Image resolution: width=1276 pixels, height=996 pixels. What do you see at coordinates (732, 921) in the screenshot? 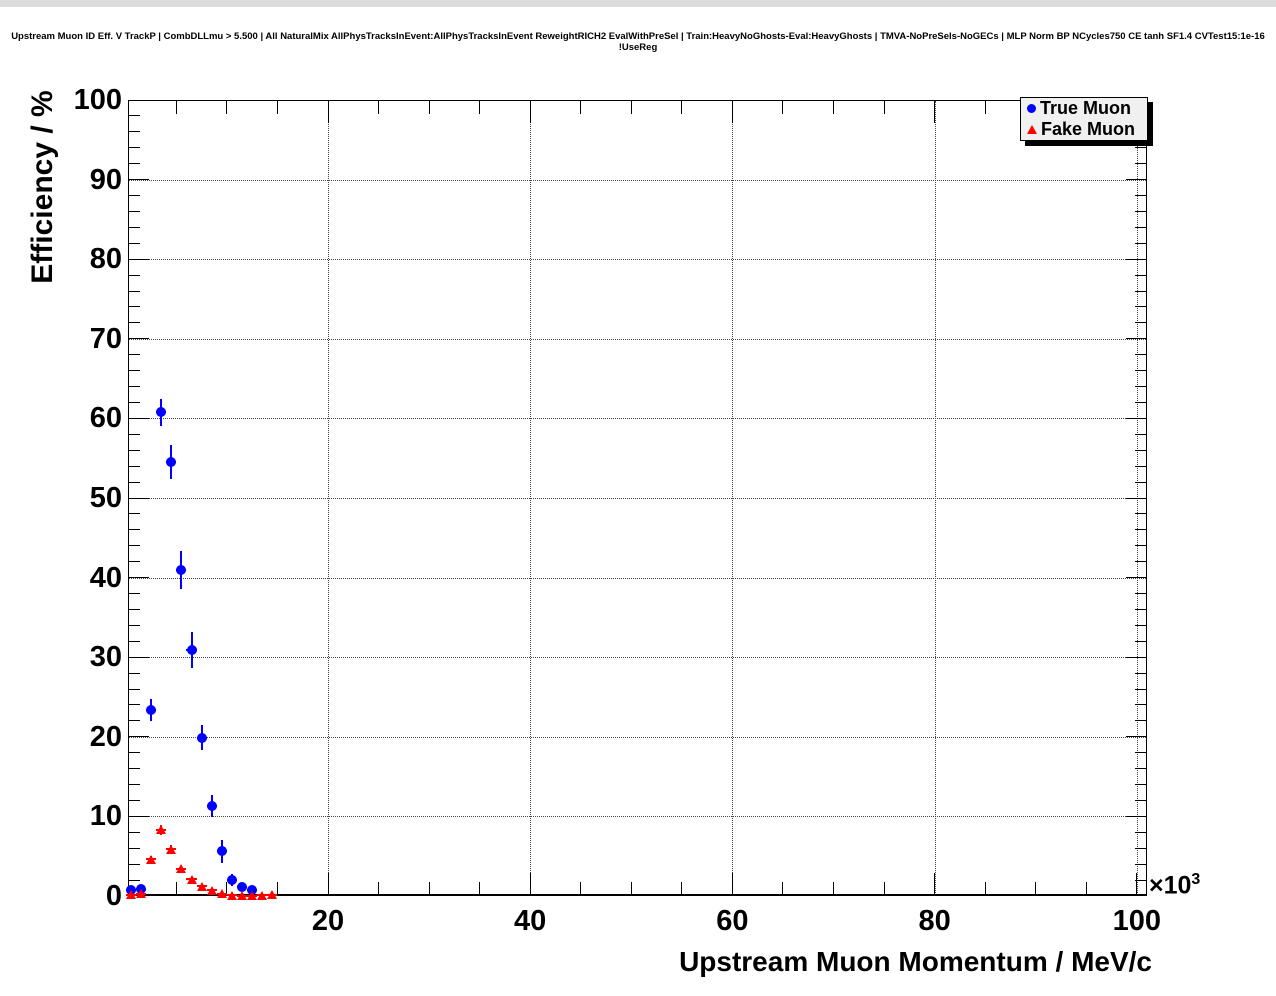
I see `x-tick-label: 60` at bounding box center [732, 921].